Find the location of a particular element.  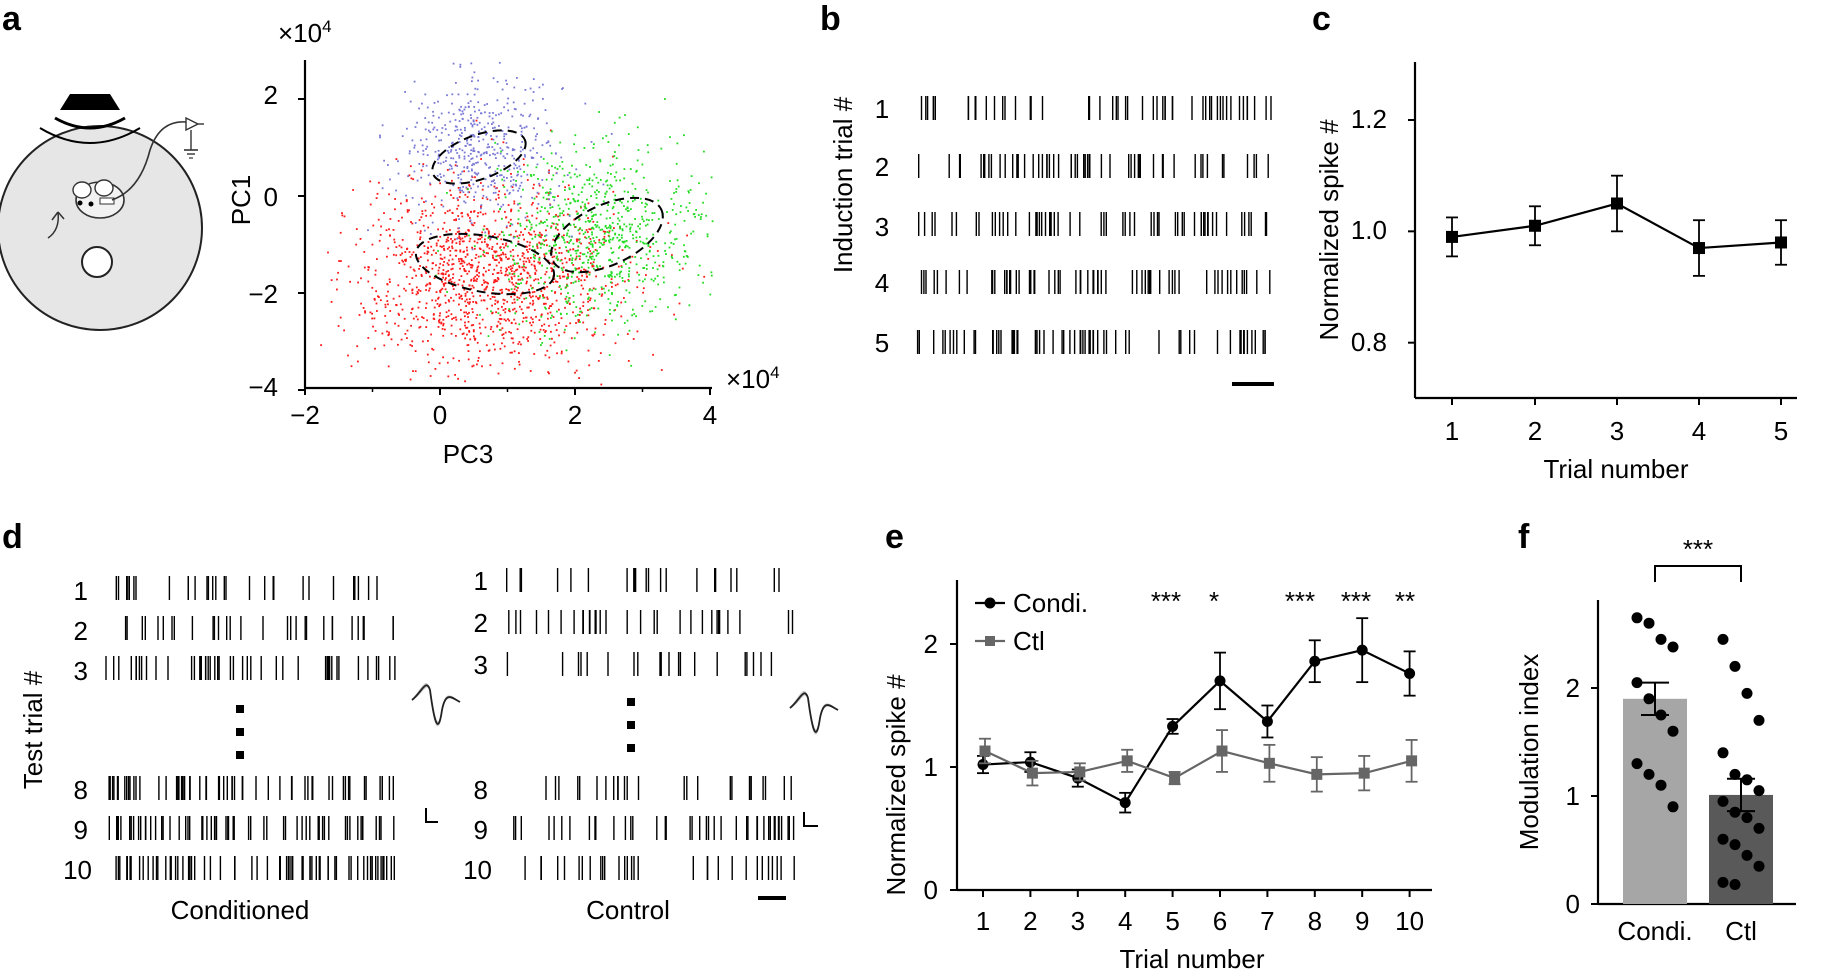

chart-e-significance: *** is located at coordinates (1300, 601).